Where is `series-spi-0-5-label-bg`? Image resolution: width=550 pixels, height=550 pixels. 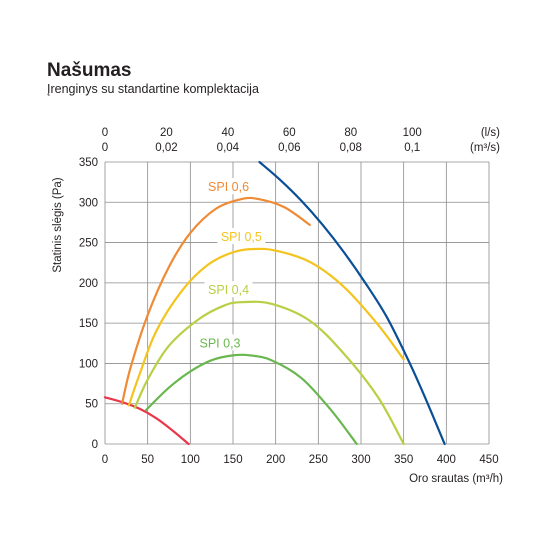 series-spi-0-5-label-bg is located at coordinates (241, 236).